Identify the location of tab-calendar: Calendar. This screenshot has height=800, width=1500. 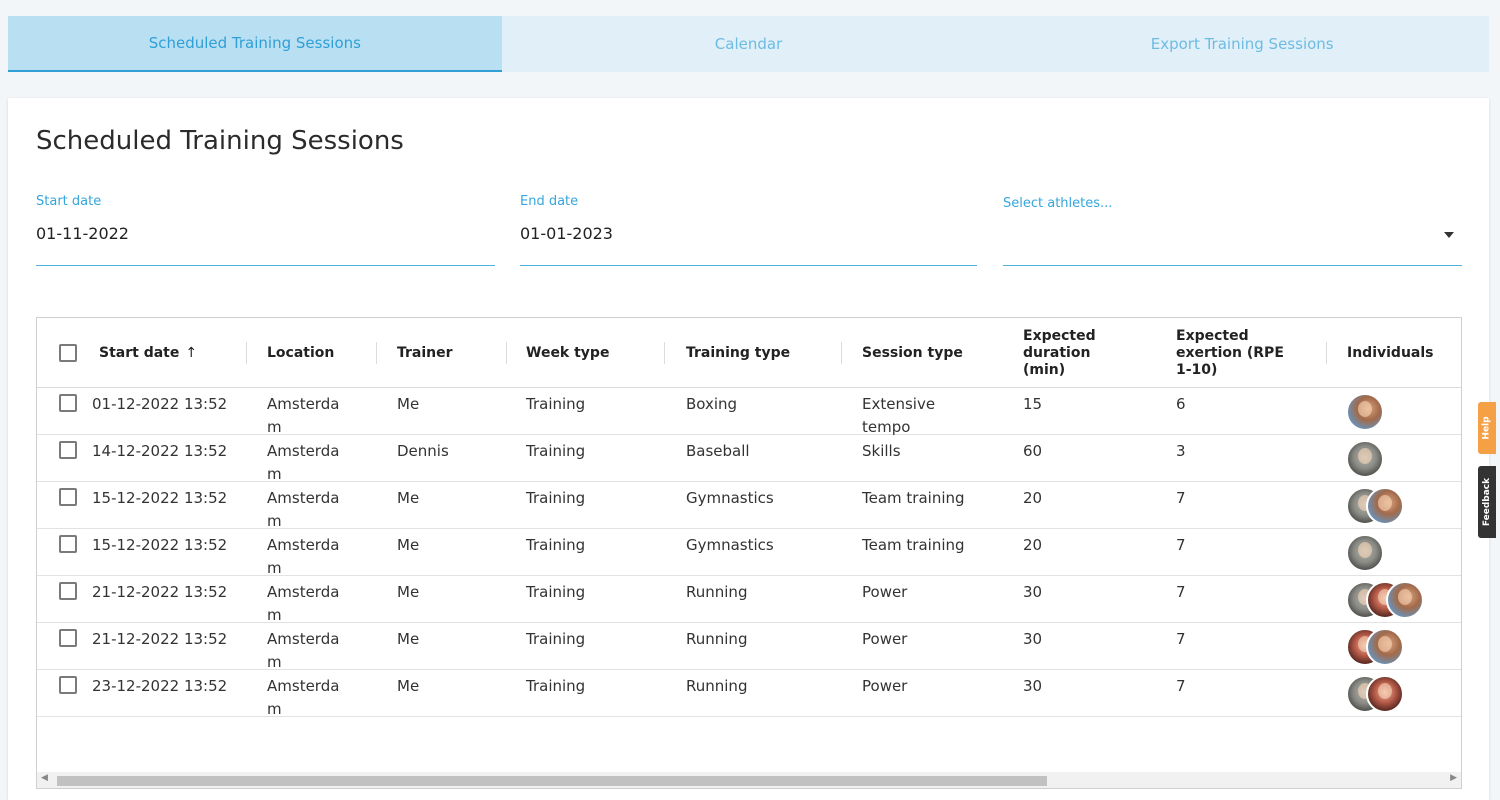
(748, 44).